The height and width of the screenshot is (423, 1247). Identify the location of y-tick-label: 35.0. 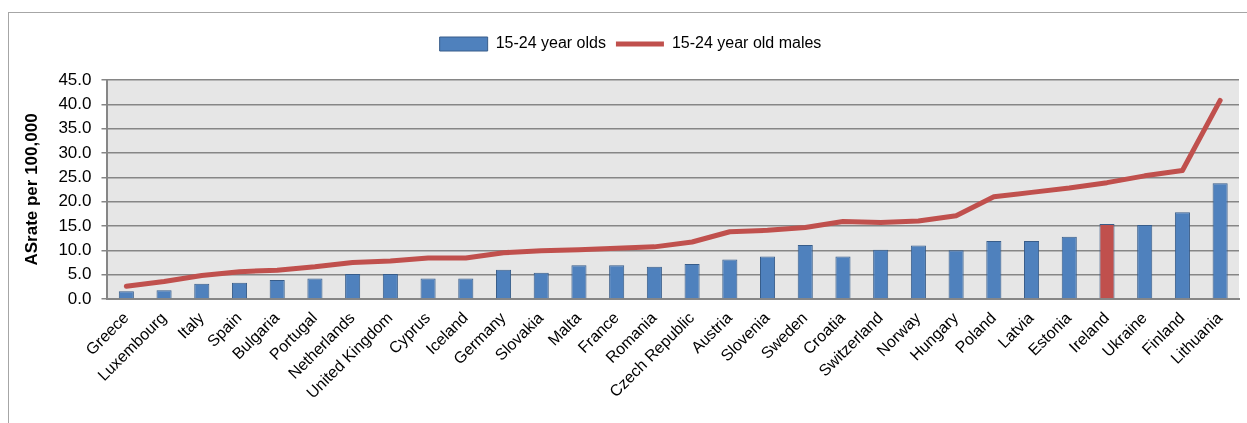
(75, 128).